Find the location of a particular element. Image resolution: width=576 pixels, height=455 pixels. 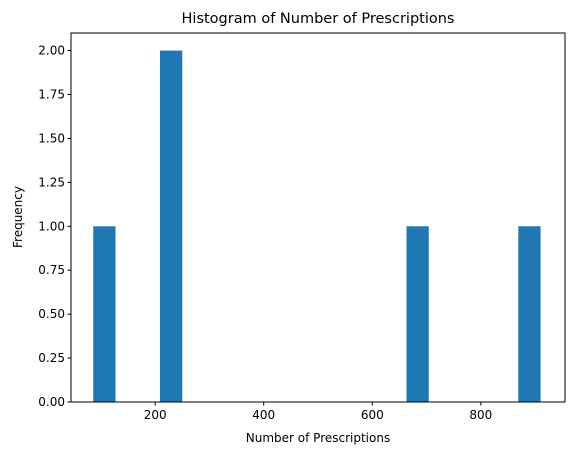

x-axis-label: Number of Prescriptions is located at coordinates (318, 438).